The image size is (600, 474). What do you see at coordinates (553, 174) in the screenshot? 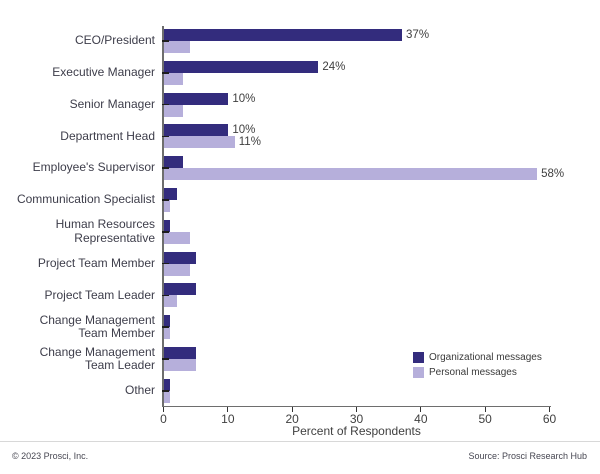
I see `data-label: 58%` at bounding box center [553, 174].